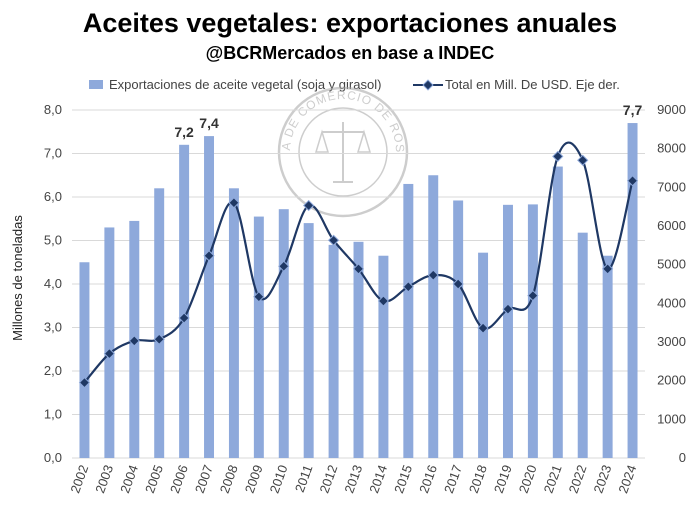 The height and width of the screenshot is (507, 700). I want to click on line-point-2009, so click(259, 297).